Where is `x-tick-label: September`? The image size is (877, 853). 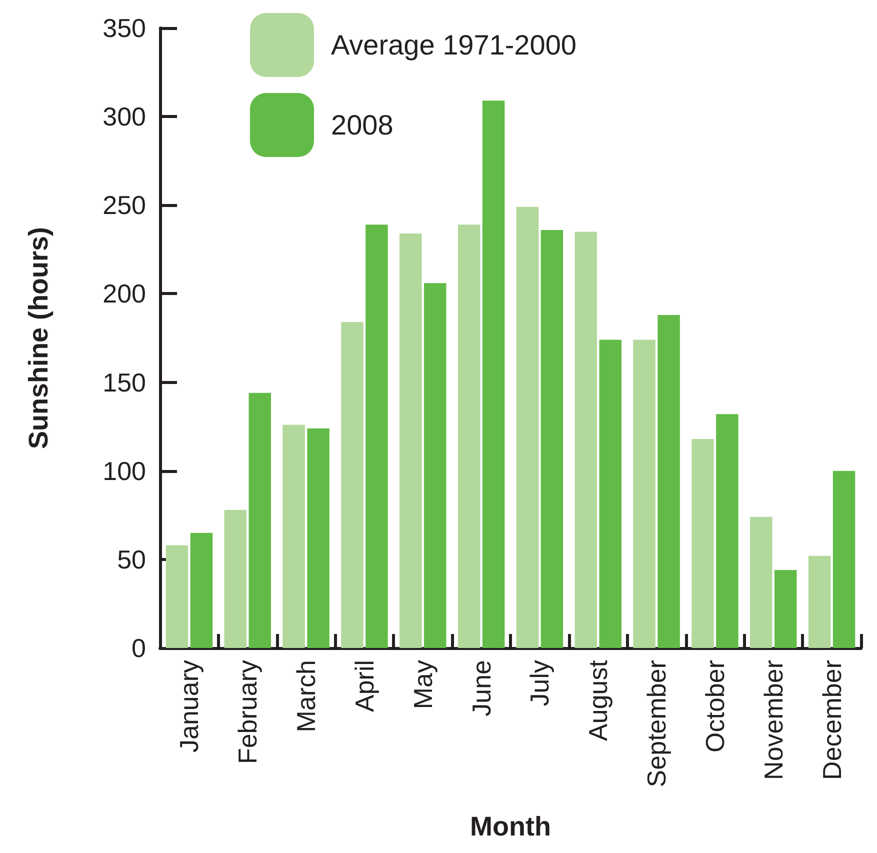 x-tick-label: September is located at coordinates (657, 724).